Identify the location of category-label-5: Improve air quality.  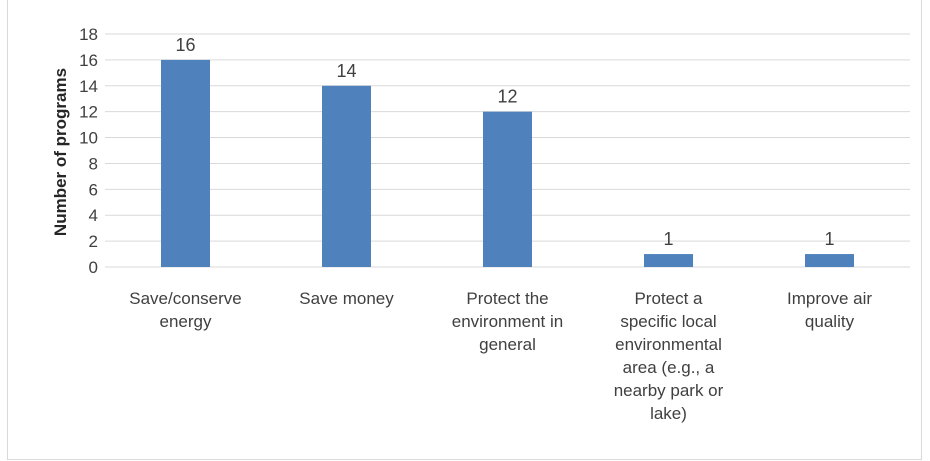
(829, 310).